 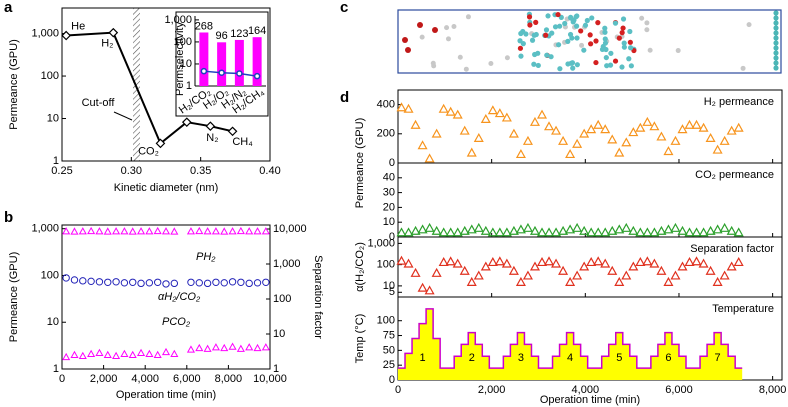 I want to click on x-tick-label: 8,000, so click(x=773, y=390).